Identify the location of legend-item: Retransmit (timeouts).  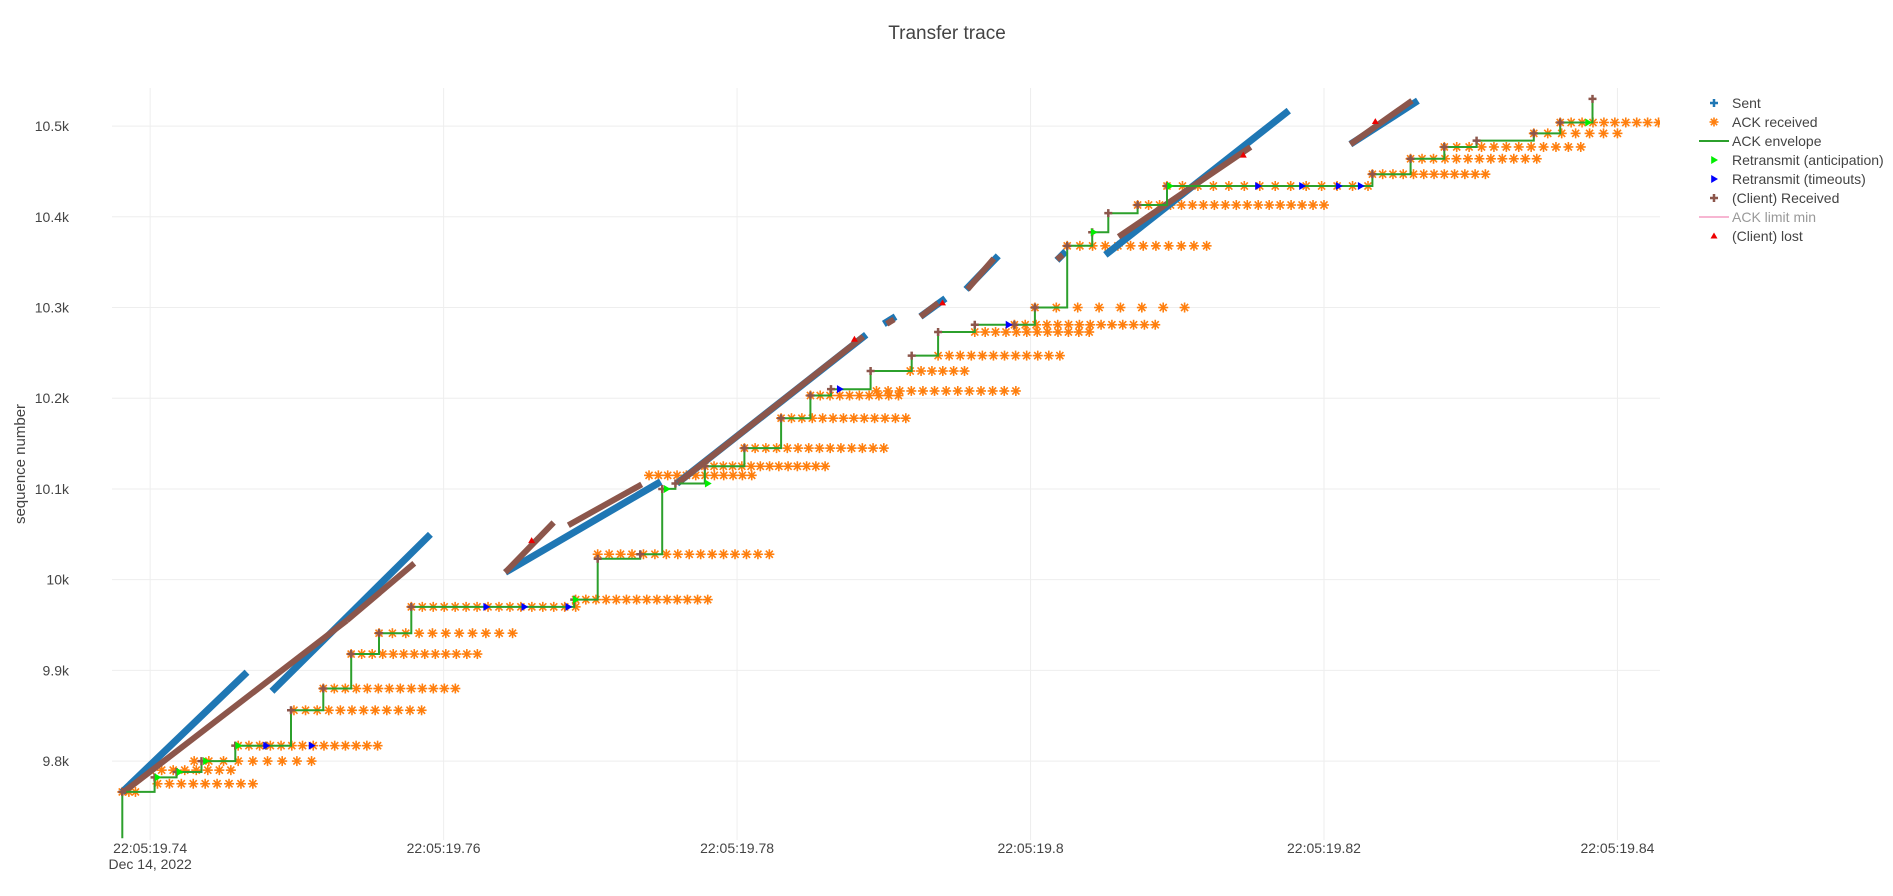
(1788, 179).